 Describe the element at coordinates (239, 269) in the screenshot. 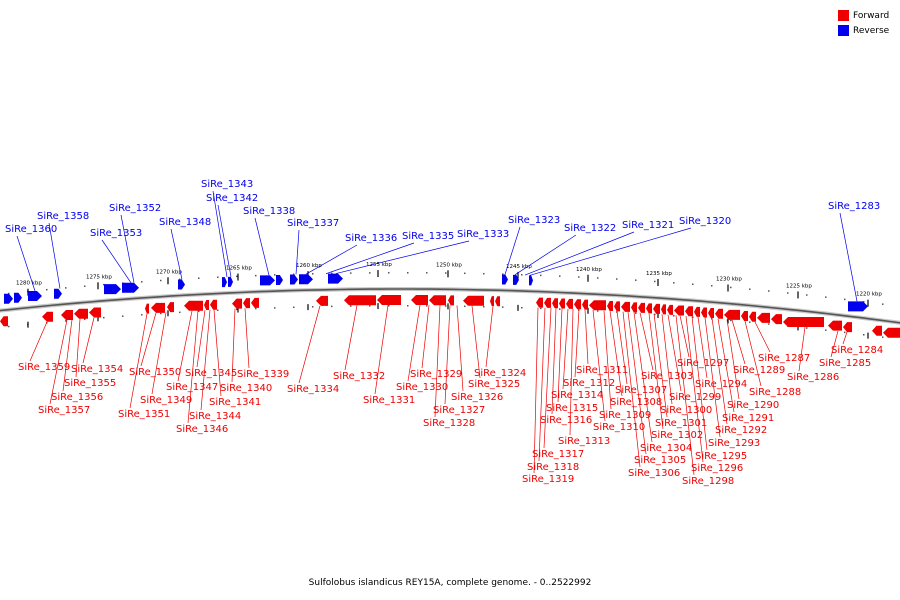

I see `tick-label: 1265 kbp` at that location.